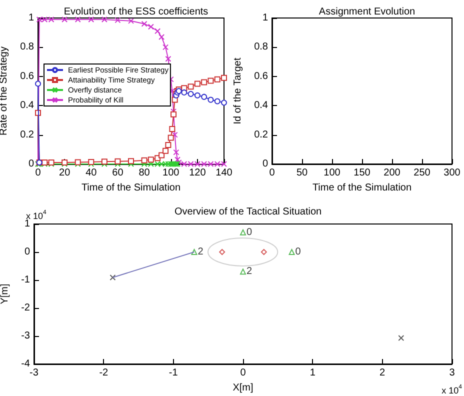 This screenshot has width=464, height=396. What do you see at coordinates (367, 12) in the screenshot?
I see `chart-title: Assignment Evolution` at bounding box center [367, 12].